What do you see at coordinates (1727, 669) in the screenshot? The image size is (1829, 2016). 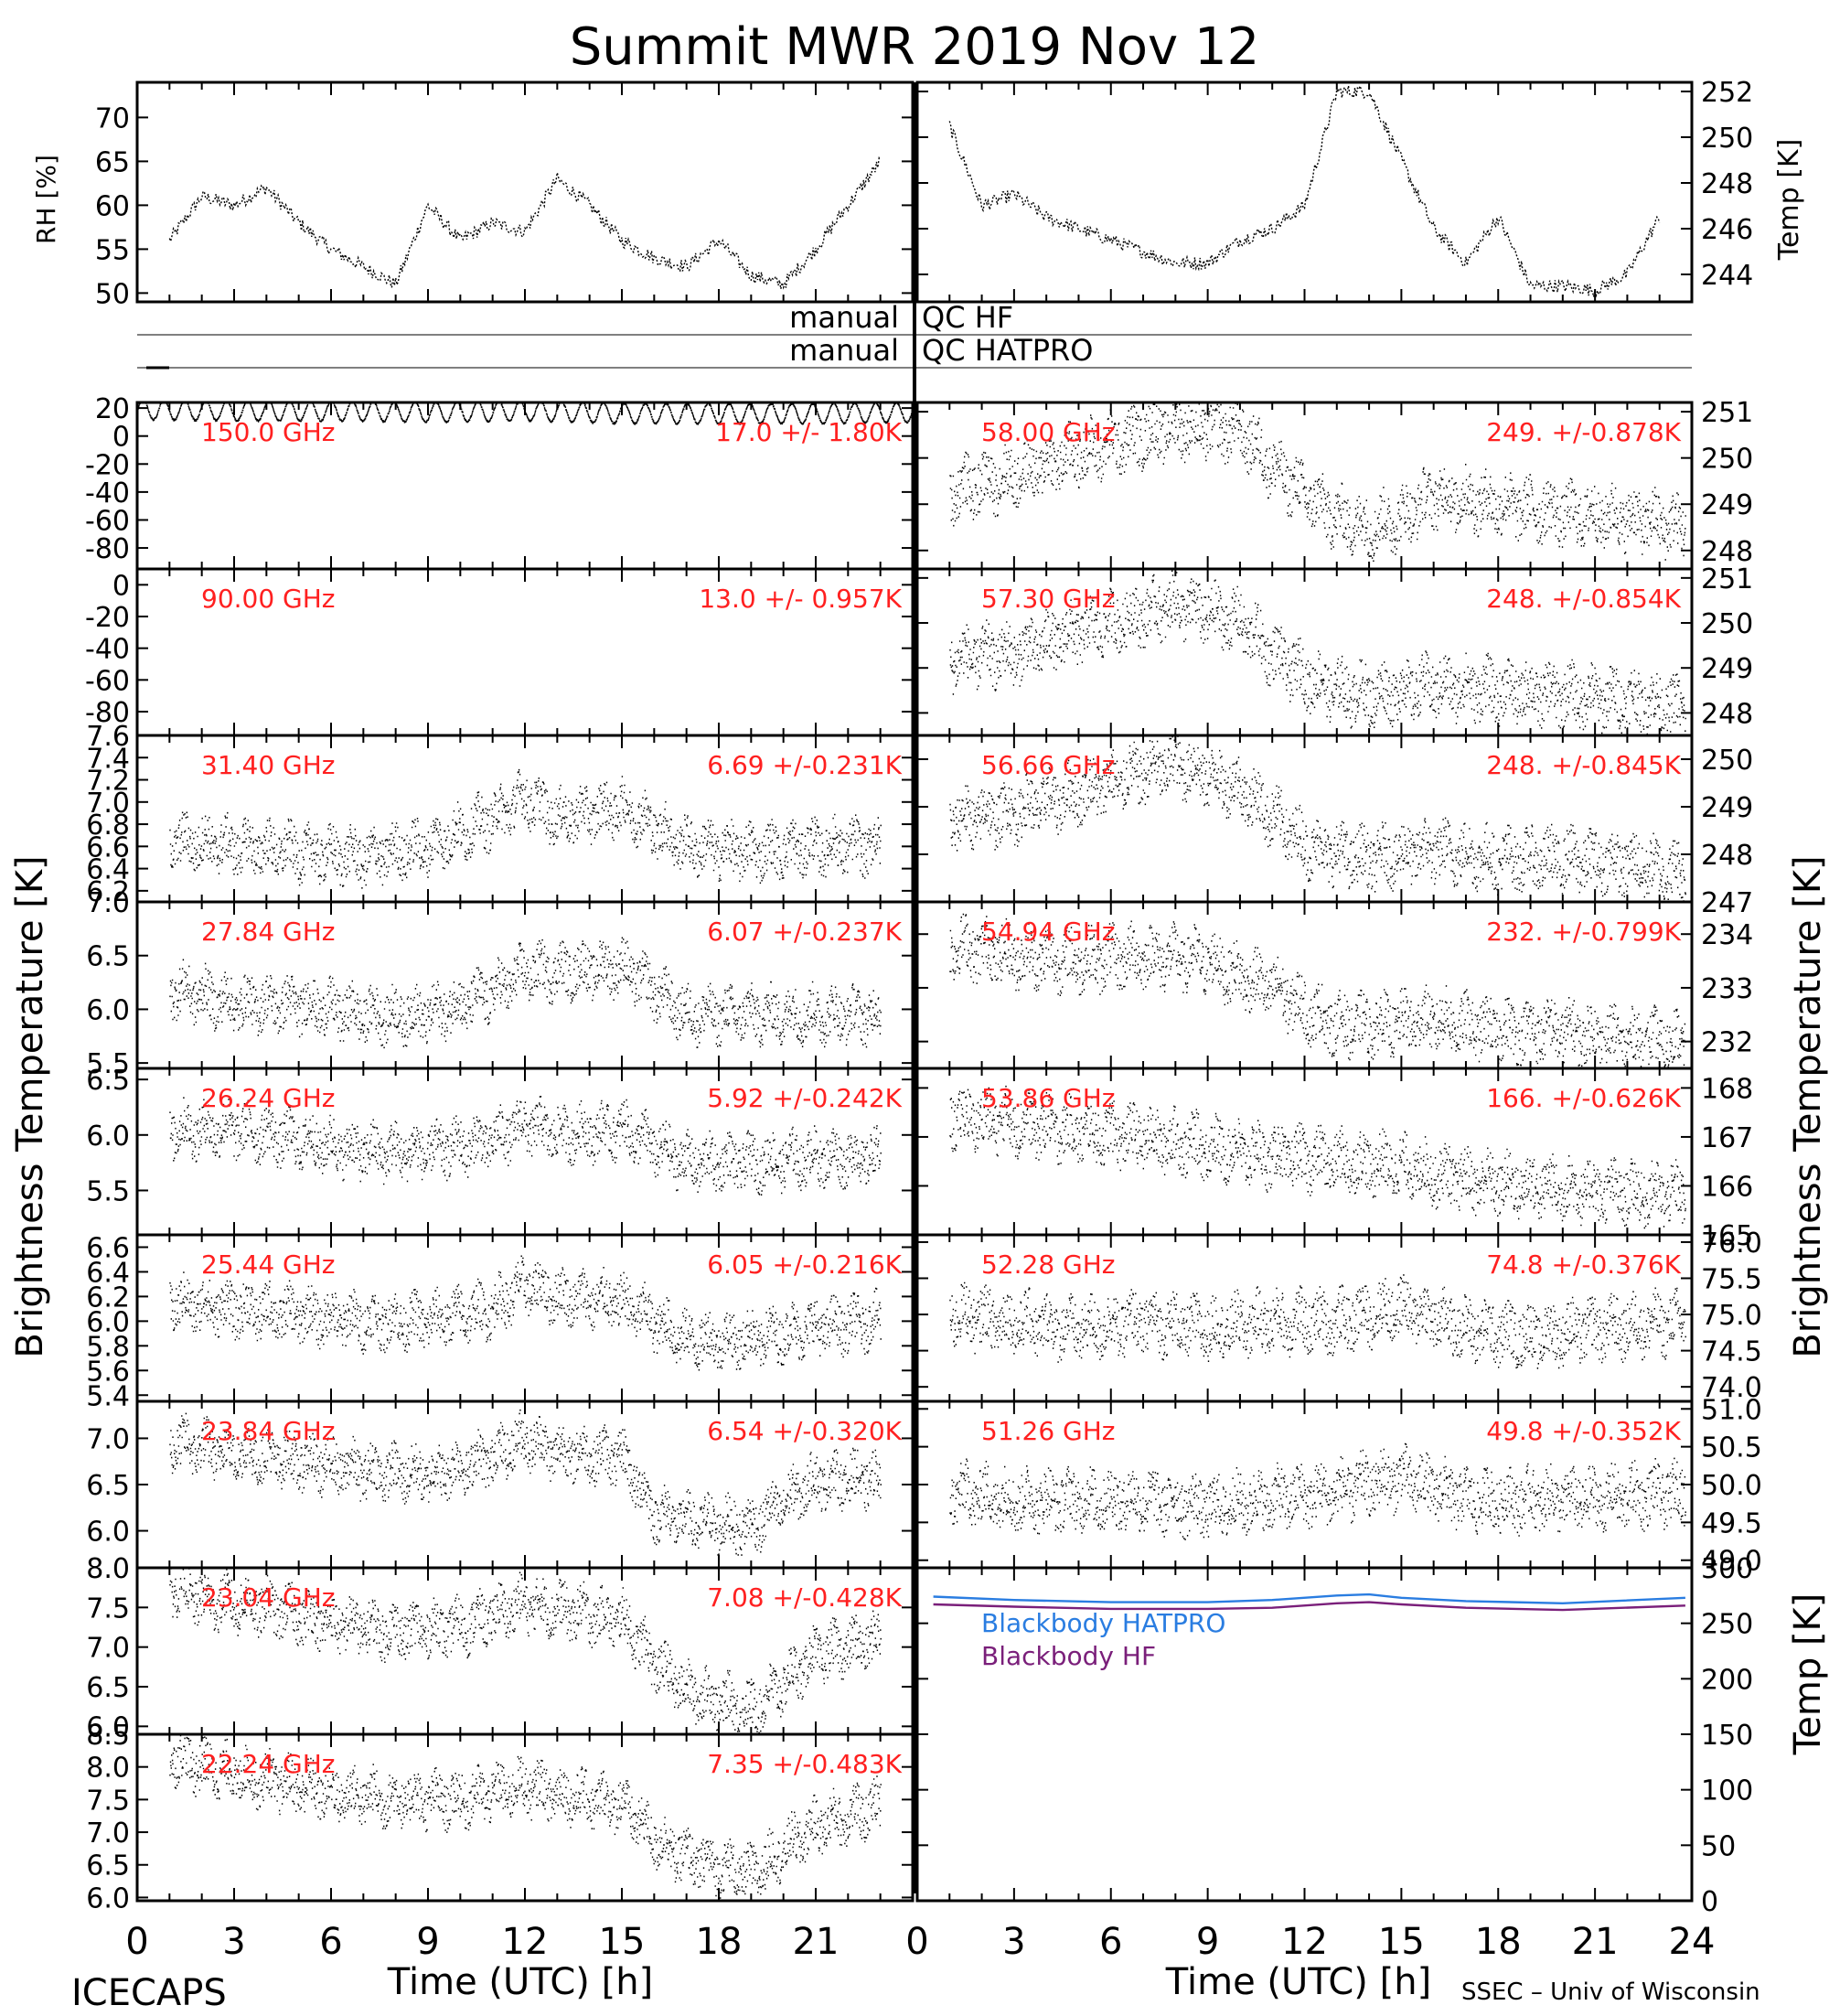 I see `panel-57-30-ghz-y-tick-label: 249` at bounding box center [1727, 669].